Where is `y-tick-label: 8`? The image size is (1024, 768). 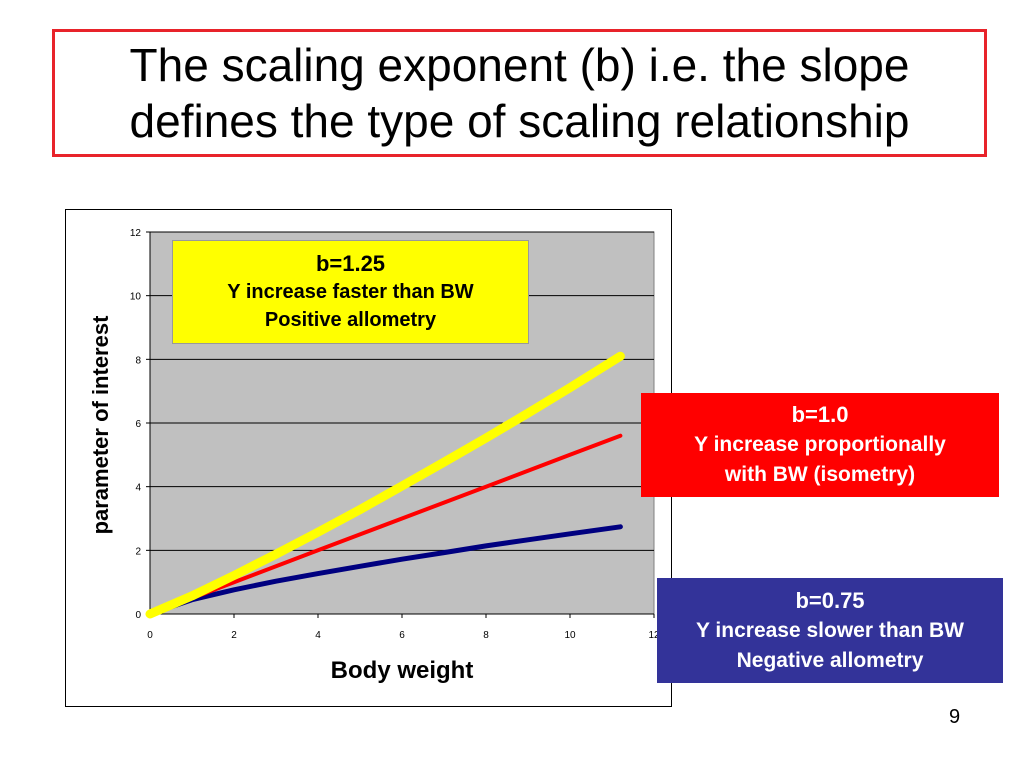 y-tick-label: 8 is located at coordinates (138, 360).